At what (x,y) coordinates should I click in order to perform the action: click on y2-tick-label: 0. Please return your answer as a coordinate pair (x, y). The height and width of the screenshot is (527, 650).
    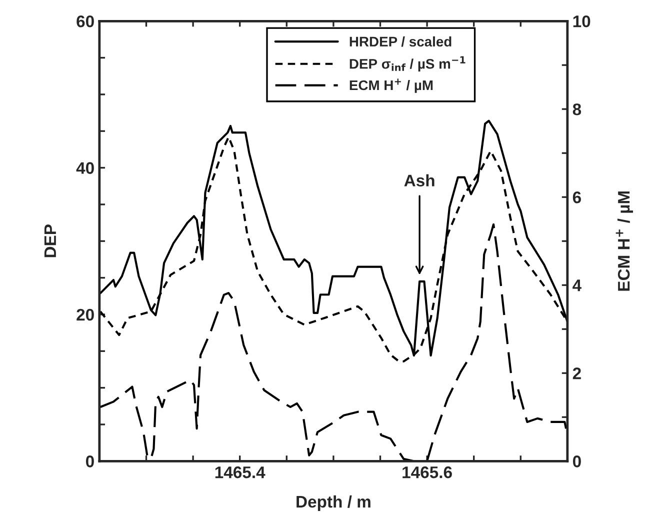
    Looking at the image, I should click on (576, 462).